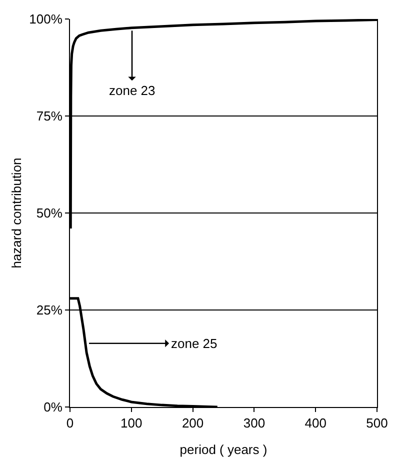  Describe the element at coordinates (194, 343) in the screenshot. I see `annotation: zone 25` at that location.